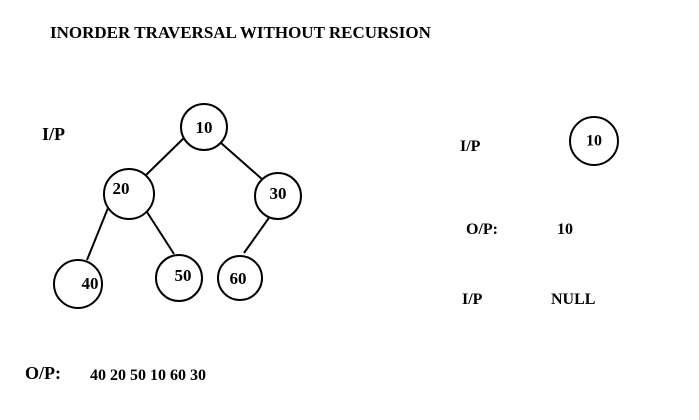 Image resolution: width=699 pixels, height=420 pixels. What do you see at coordinates (78, 284) in the screenshot?
I see `tree-node-40: 40` at bounding box center [78, 284].